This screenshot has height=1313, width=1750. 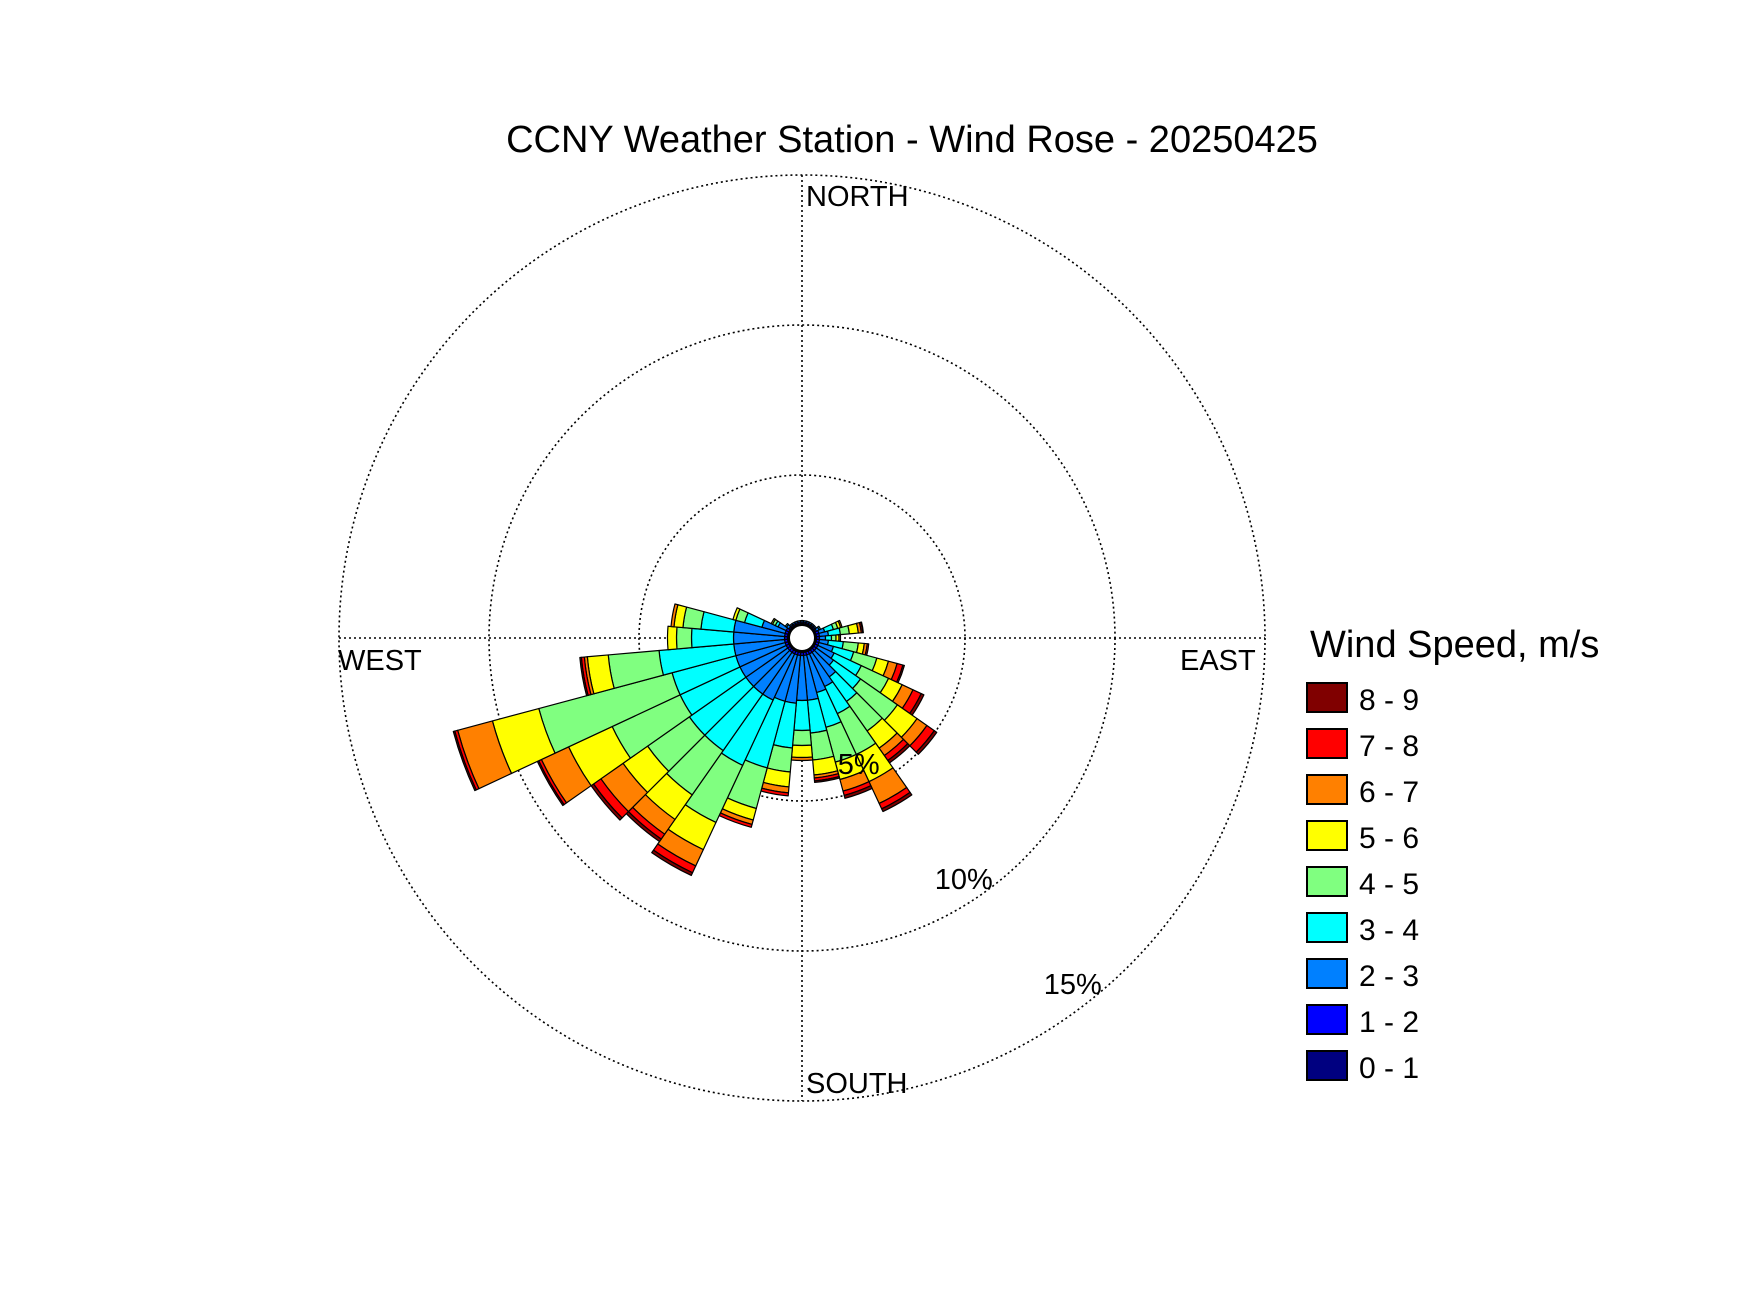 I want to click on legend-label-7: 1 - 2, so click(x=1389, y=1022).